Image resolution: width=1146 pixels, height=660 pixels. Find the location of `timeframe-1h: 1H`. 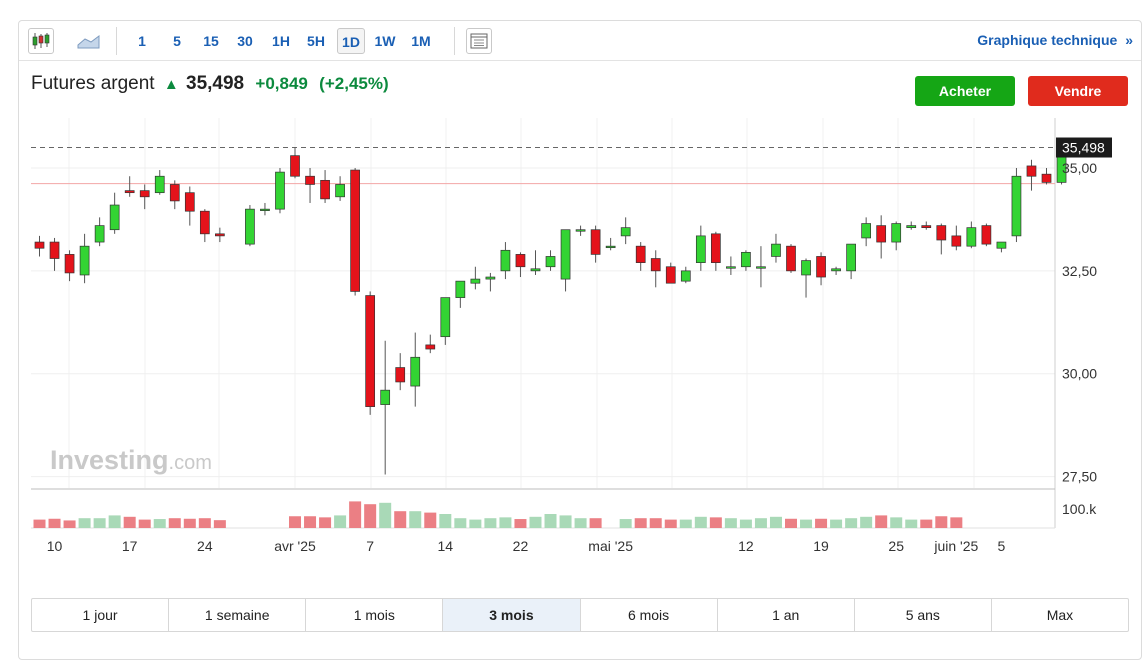

timeframe-1h: 1H is located at coordinates (281, 41).